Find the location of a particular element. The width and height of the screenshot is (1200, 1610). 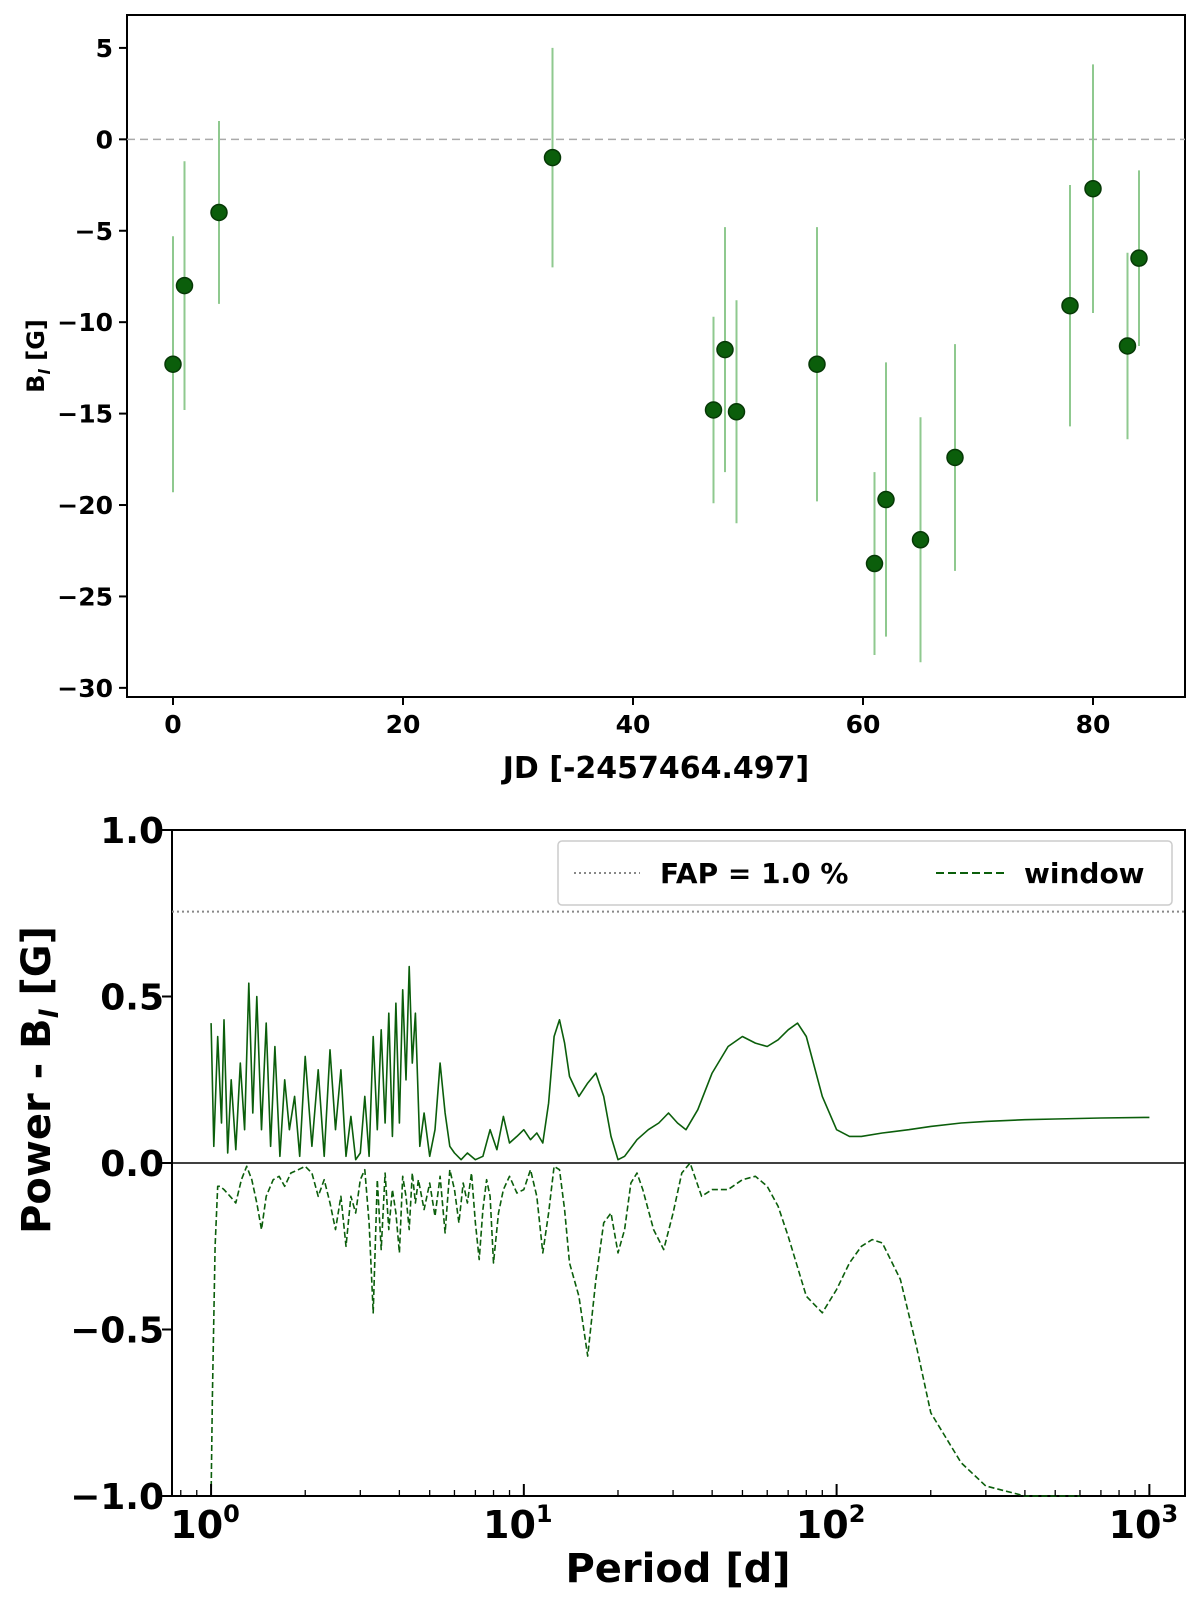

x-tick-label: 80 is located at coordinates (1093, 724).